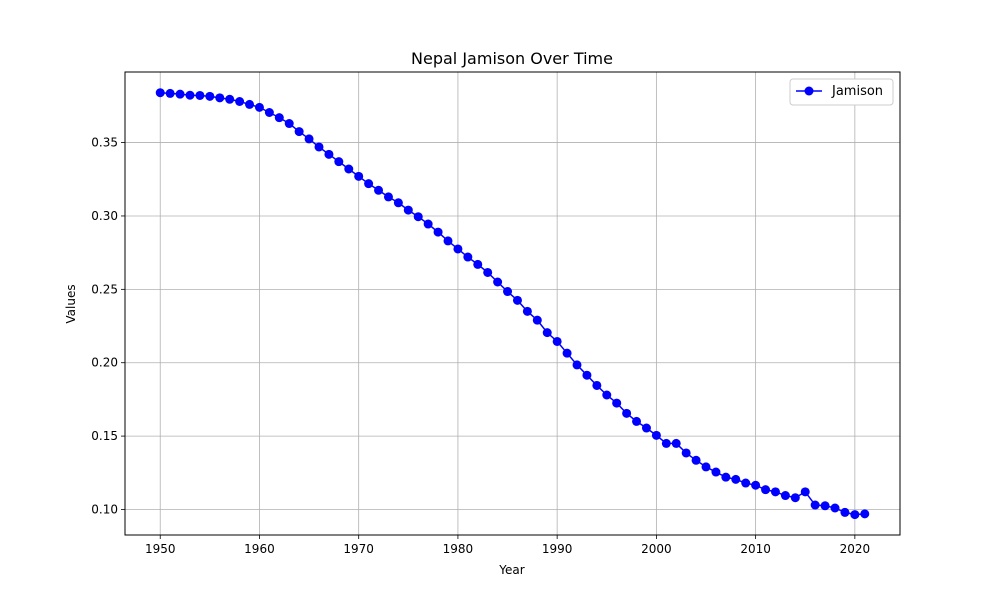 This screenshot has width=1000, height=600. Describe the element at coordinates (104, 143) in the screenshot. I see `y-tick-label: 0.35` at that location.